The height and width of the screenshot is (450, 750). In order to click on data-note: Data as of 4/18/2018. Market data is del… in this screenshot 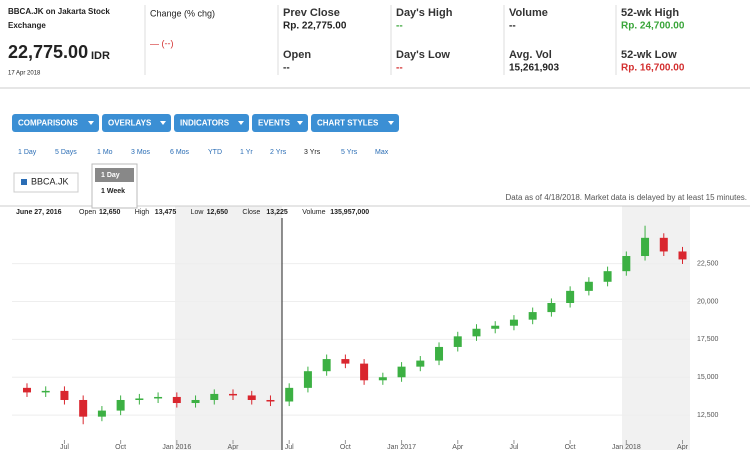, I will do `click(626, 197)`.